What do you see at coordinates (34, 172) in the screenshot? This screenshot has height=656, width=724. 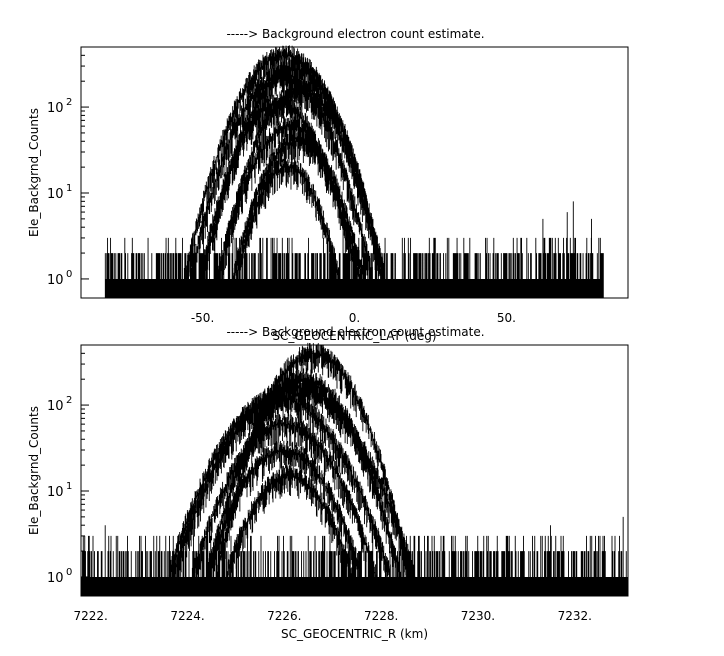 I see `top-y-axis-label: Ele_Backgrnd_Counts` at bounding box center [34, 172].